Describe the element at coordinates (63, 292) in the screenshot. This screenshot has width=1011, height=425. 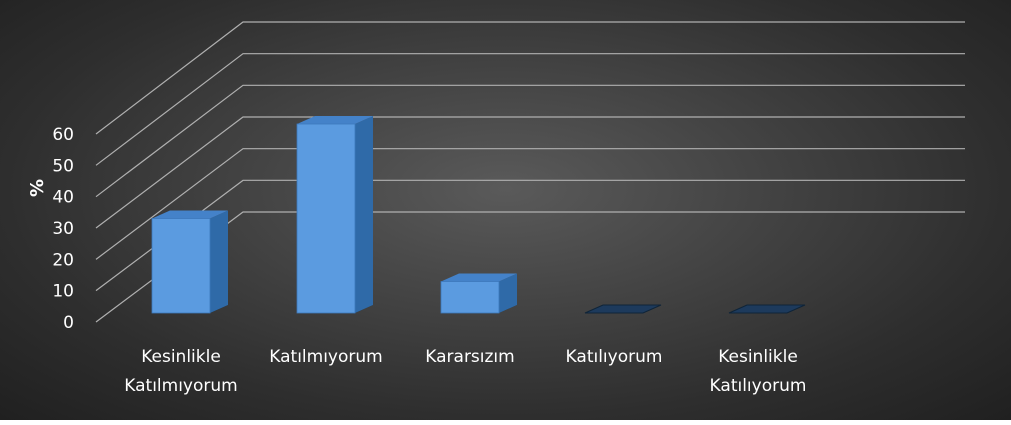
I see `y-tick-label: 10` at that location.